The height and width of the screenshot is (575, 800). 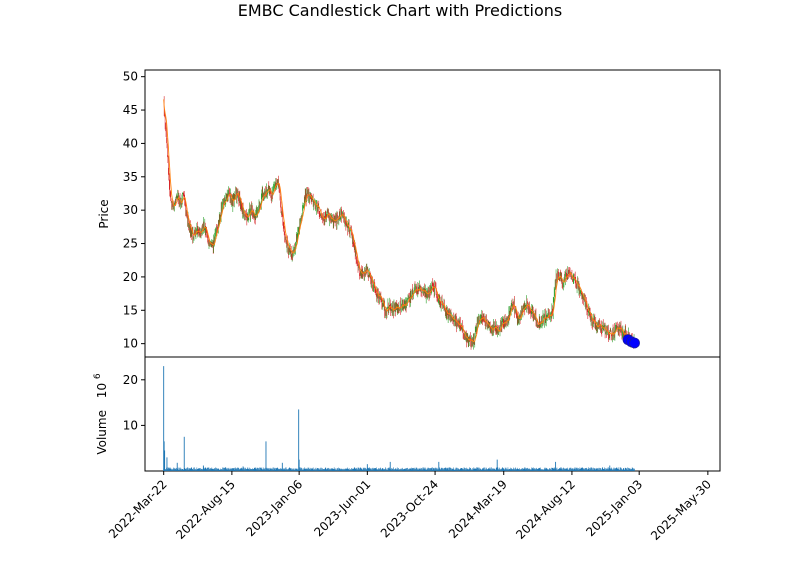 What do you see at coordinates (130, 244) in the screenshot?
I see `price-y-tick-label: 25` at bounding box center [130, 244].